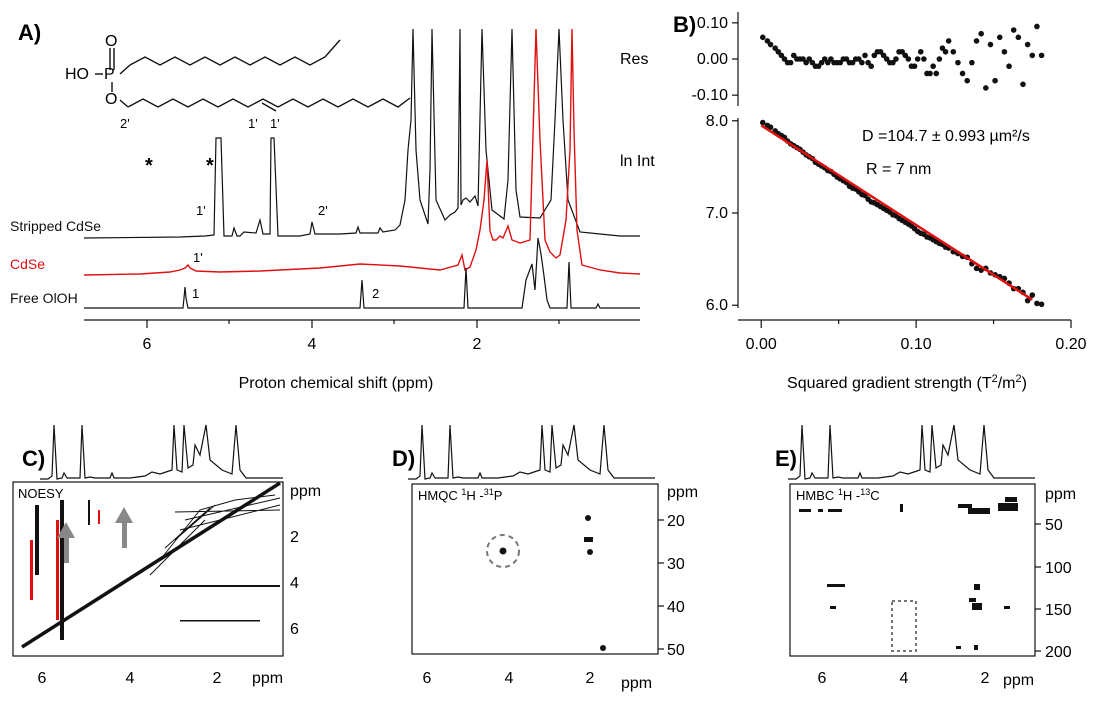 The width and height of the screenshot is (1112, 721). Describe the element at coordinates (275, 123) in the screenshot. I see `structure-1p-label-b: 1'` at that location.